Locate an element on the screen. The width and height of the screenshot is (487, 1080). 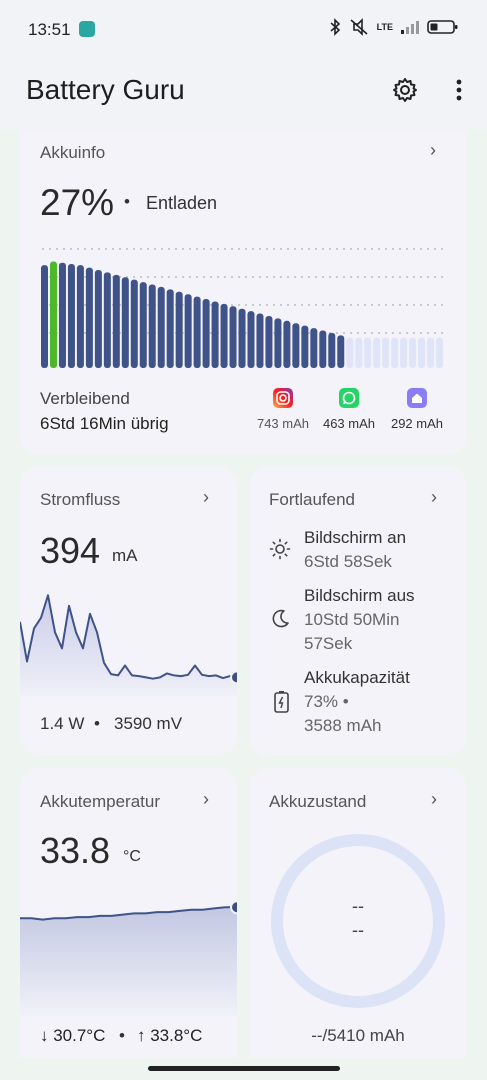
power-value: 1.4 W is located at coordinates (62, 723).